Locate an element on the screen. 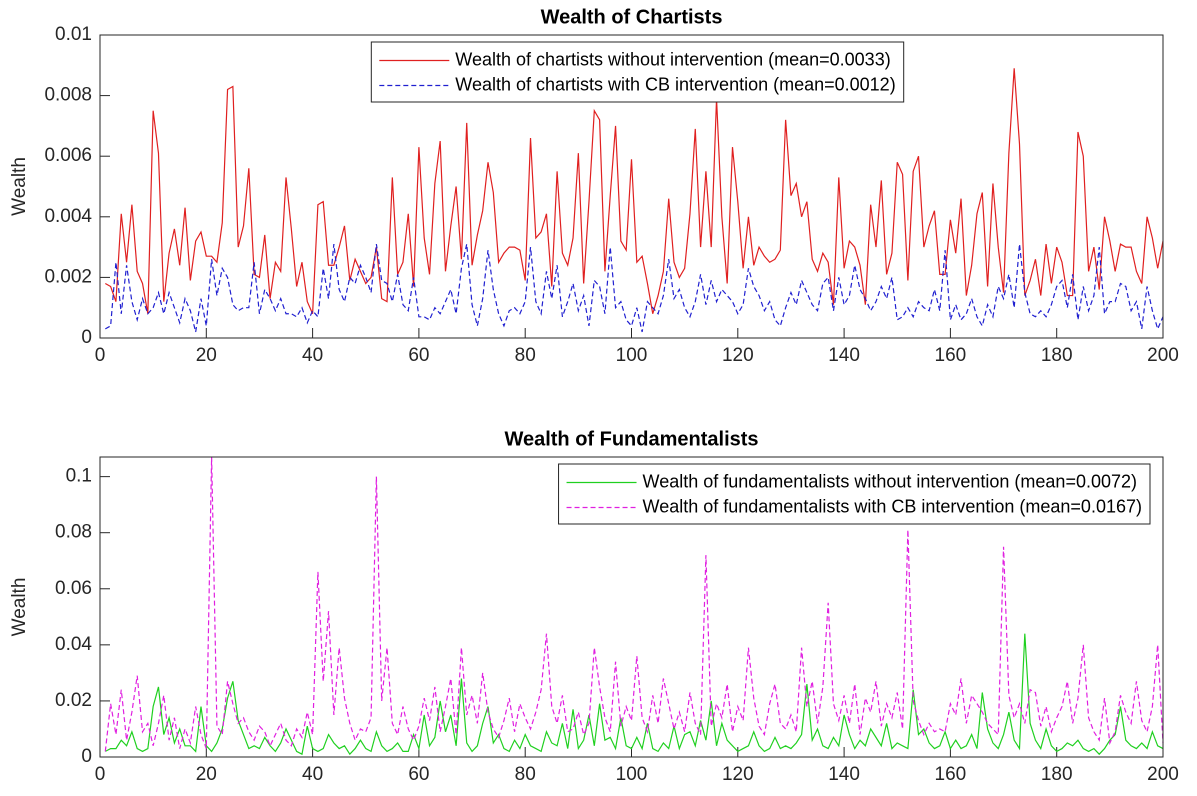  y-tick-label: 0.02 is located at coordinates (73, 700).